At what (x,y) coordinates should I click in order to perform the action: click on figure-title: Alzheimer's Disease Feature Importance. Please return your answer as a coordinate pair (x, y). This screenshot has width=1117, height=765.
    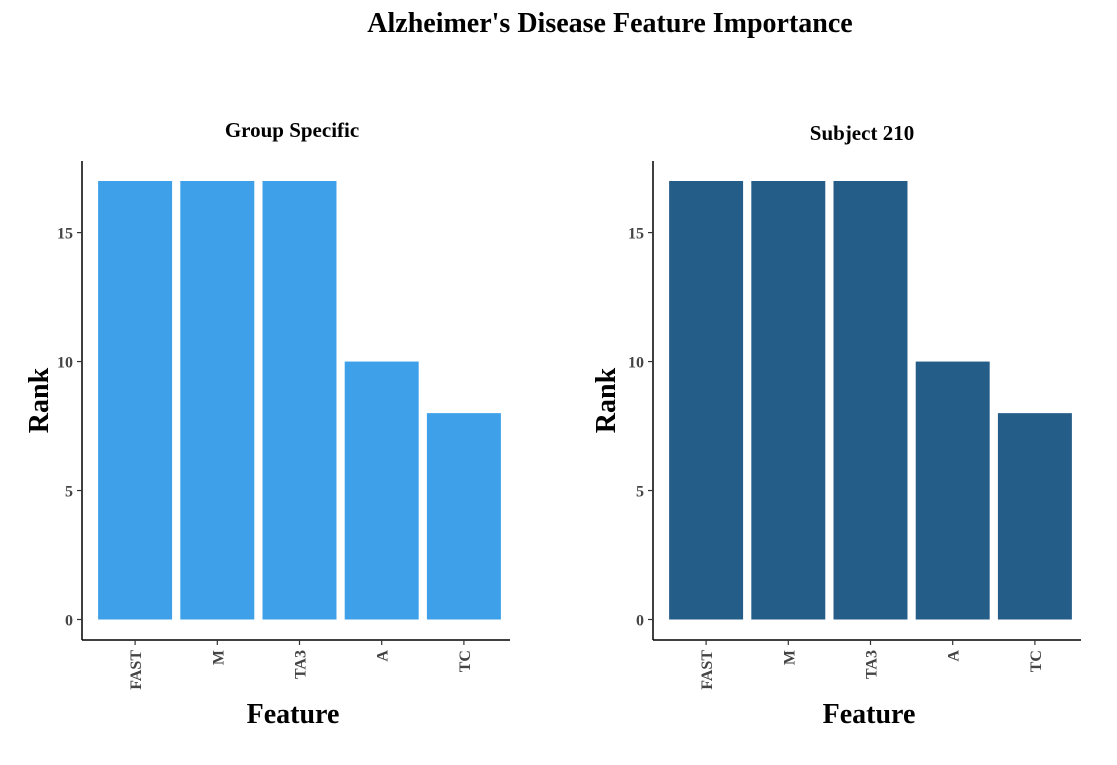
    Looking at the image, I should click on (609, 23).